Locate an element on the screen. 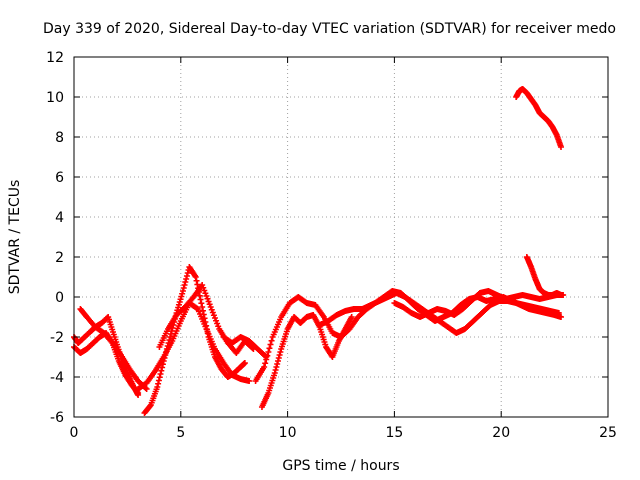 This screenshot has height=480, width=640. y-tick-label: 0 is located at coordinates (59, 298).